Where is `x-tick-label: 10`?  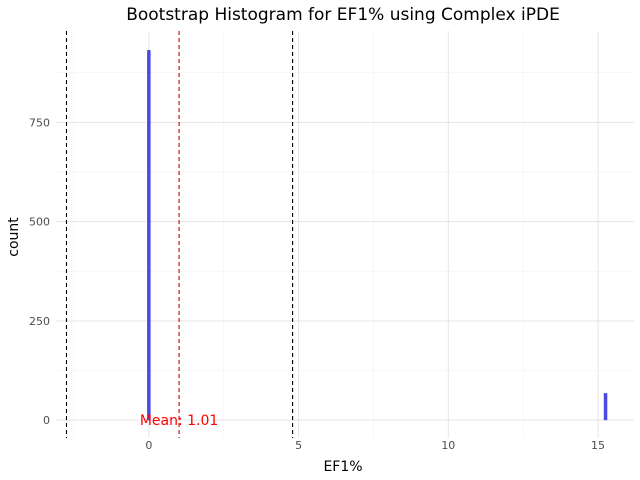 x-tick-label: 10 is located at coordinates (448, 445).